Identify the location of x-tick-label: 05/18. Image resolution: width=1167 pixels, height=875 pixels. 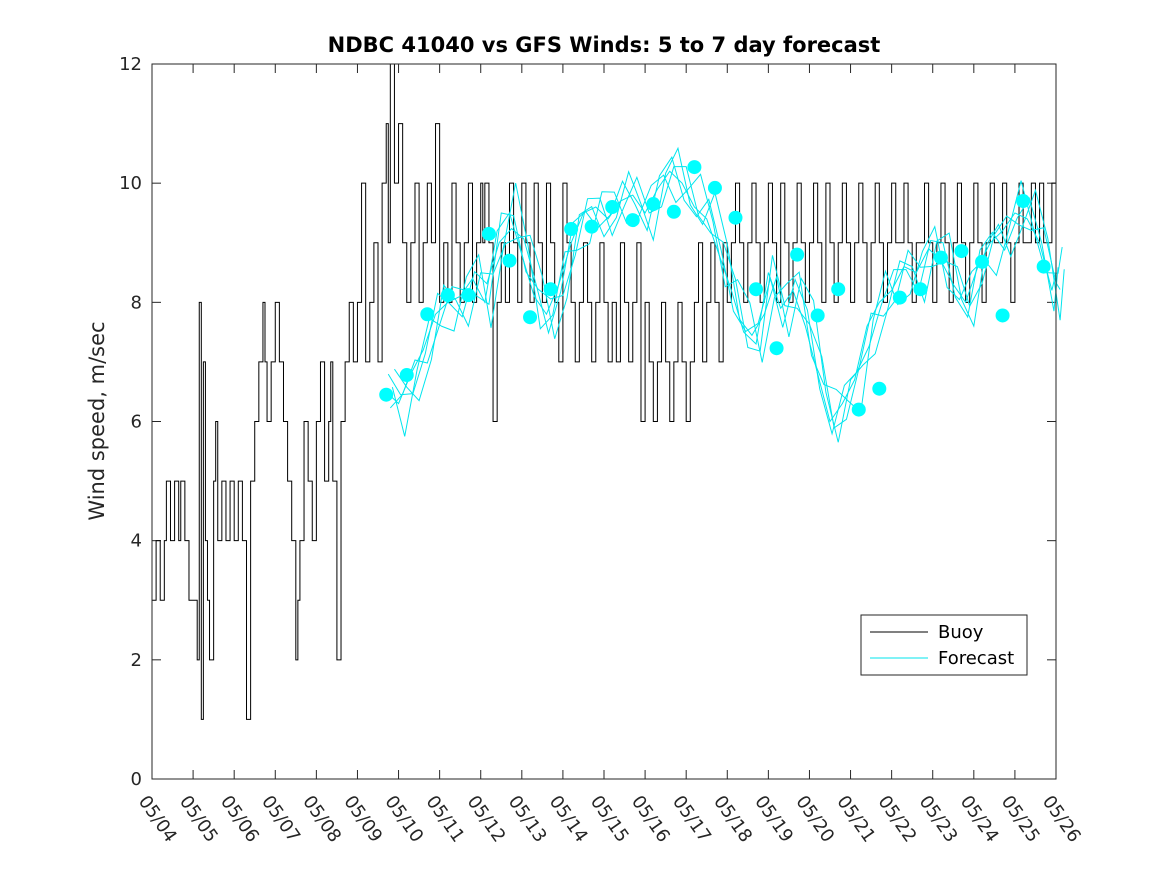
(732, 819).